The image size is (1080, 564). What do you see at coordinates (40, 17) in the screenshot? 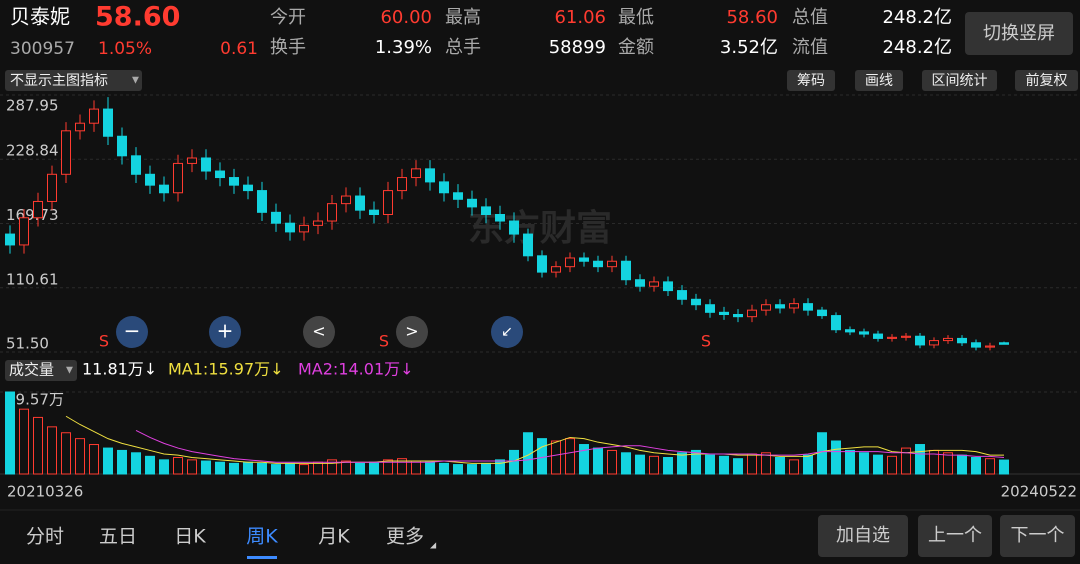
I see `stock-name: 贝泰妮` at bounding box center [40, 17].